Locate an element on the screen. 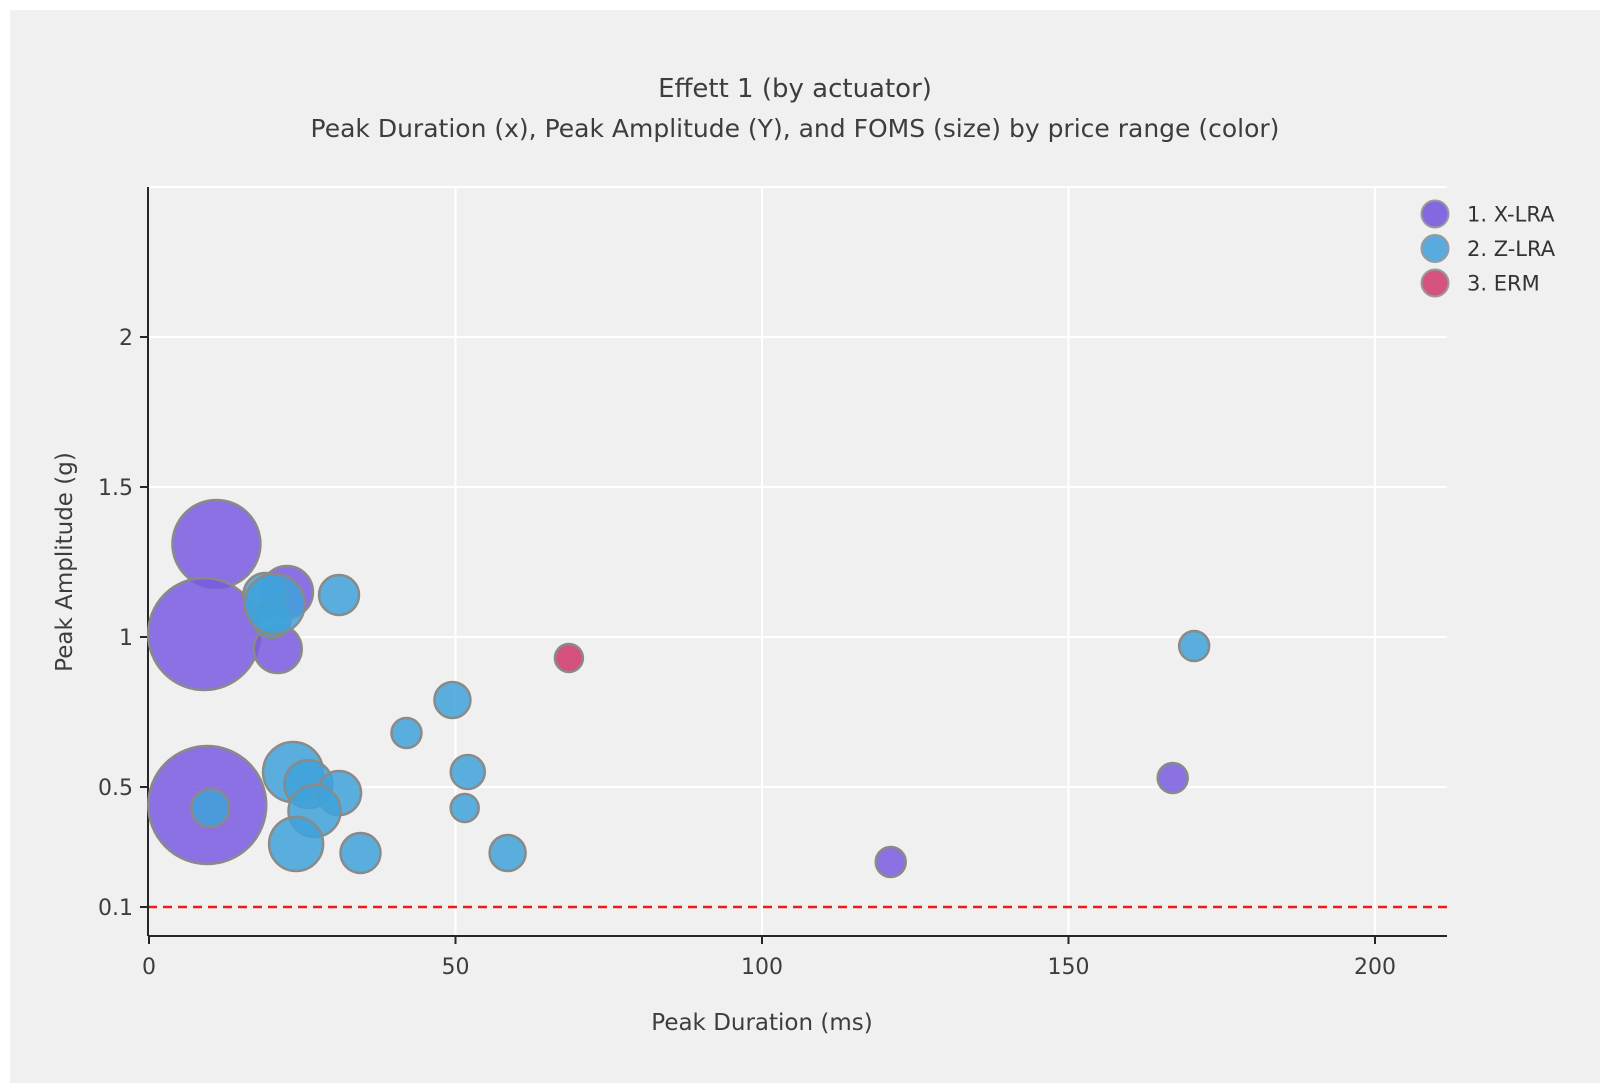  x-tick-label: 0 is located at coordinates (149, 967).